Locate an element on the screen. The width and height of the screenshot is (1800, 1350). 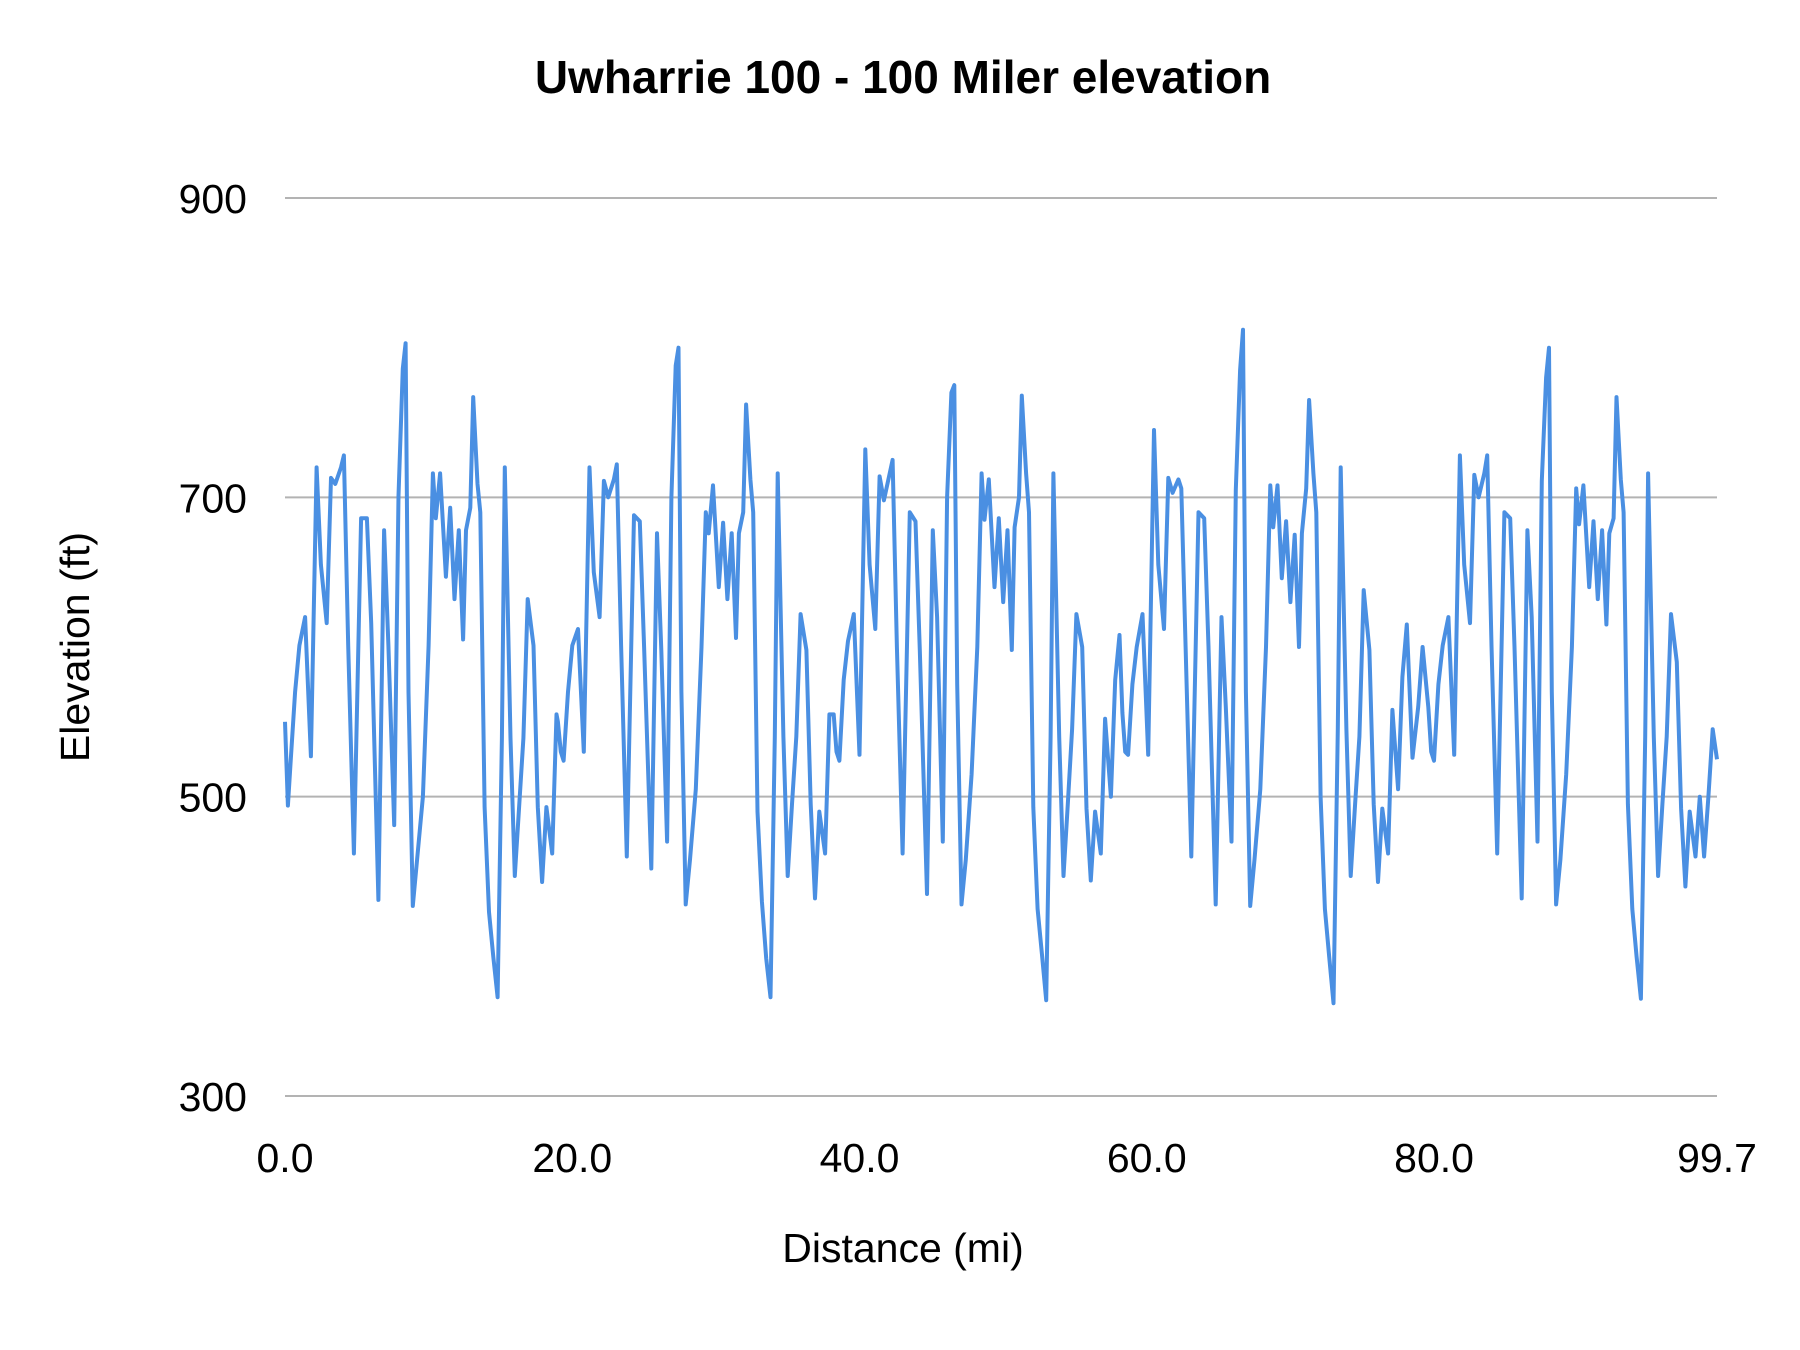
y-tick-label: 300 is located at coordinates (213, 1097).